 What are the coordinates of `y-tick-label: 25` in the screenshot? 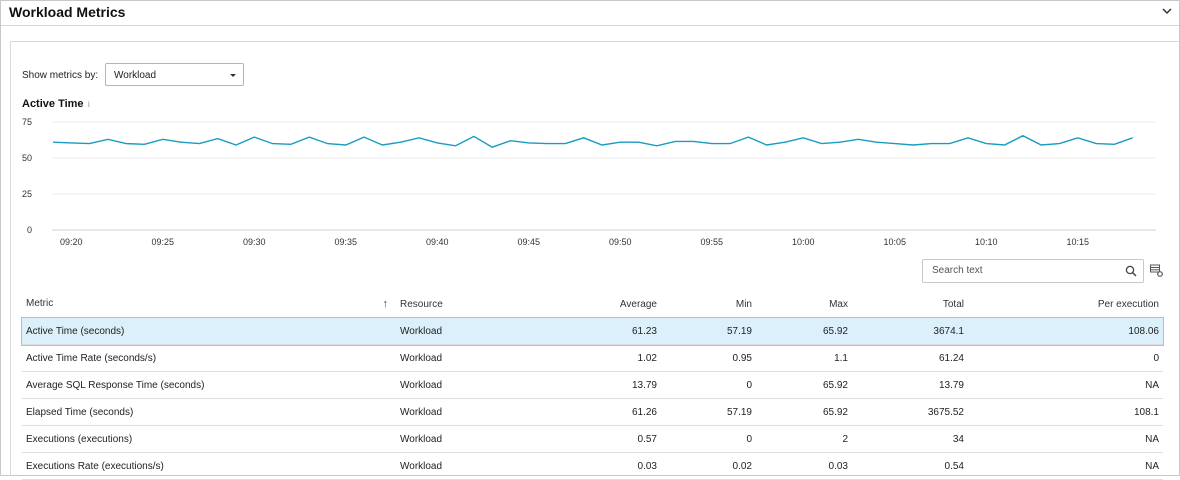 It's located at (27, 194).